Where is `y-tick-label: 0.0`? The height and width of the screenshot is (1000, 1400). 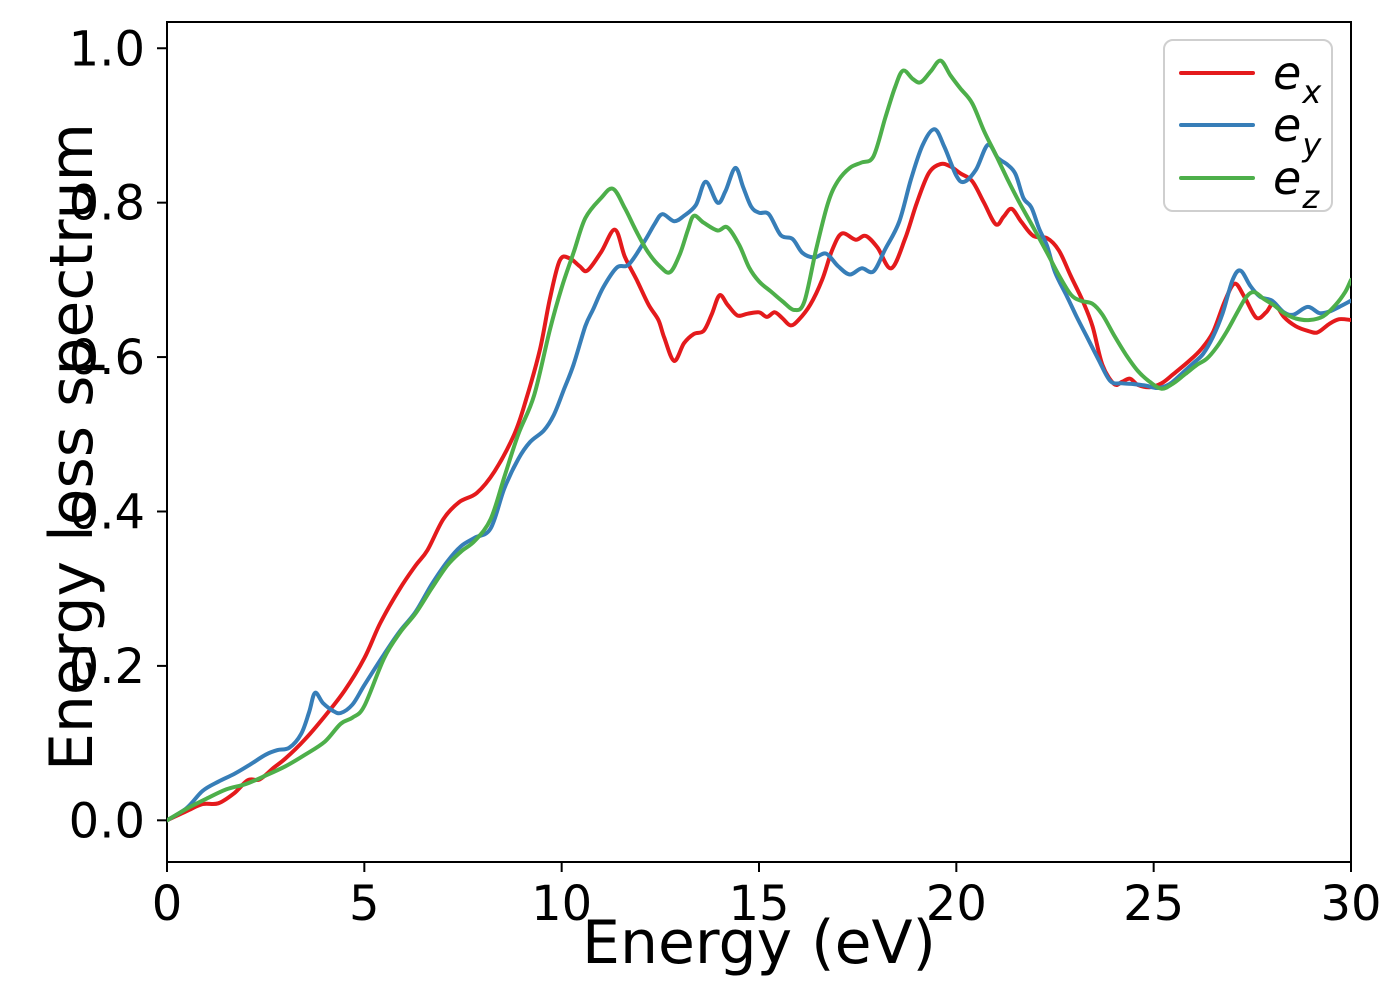
y-tick-label: 0.0 is located at coordinates (107, 821).